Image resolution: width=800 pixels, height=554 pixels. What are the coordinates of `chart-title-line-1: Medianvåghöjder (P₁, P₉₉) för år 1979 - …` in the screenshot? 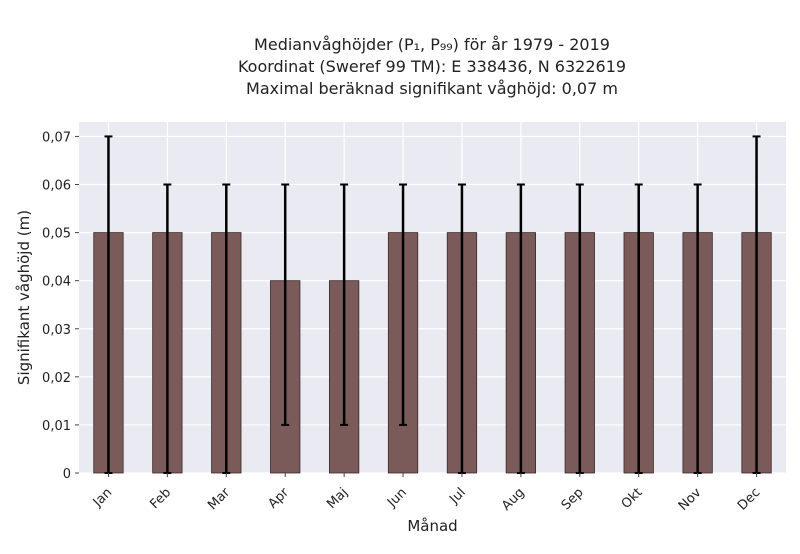 It's located at (432, 44).